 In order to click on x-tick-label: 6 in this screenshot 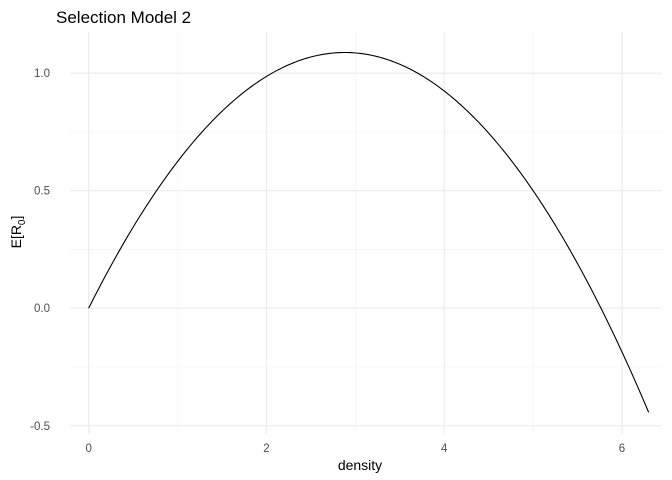, I will do `click(622, 449)`.